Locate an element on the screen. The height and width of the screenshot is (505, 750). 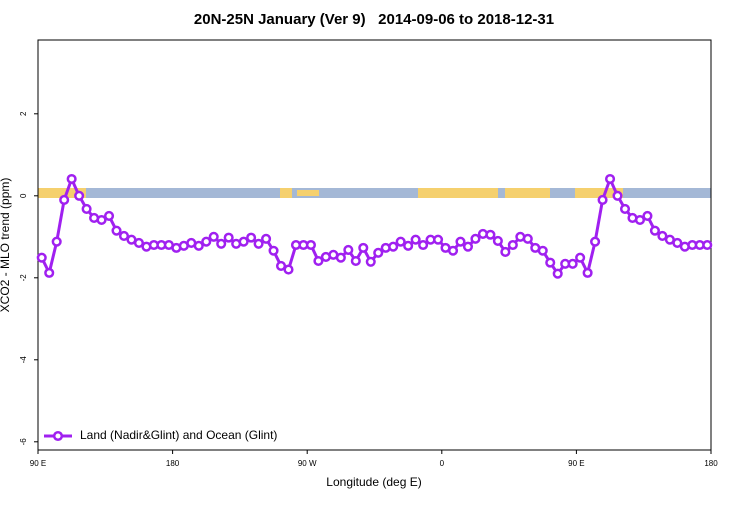
x-tick-label: 0 is located at coordinates (442, 463).